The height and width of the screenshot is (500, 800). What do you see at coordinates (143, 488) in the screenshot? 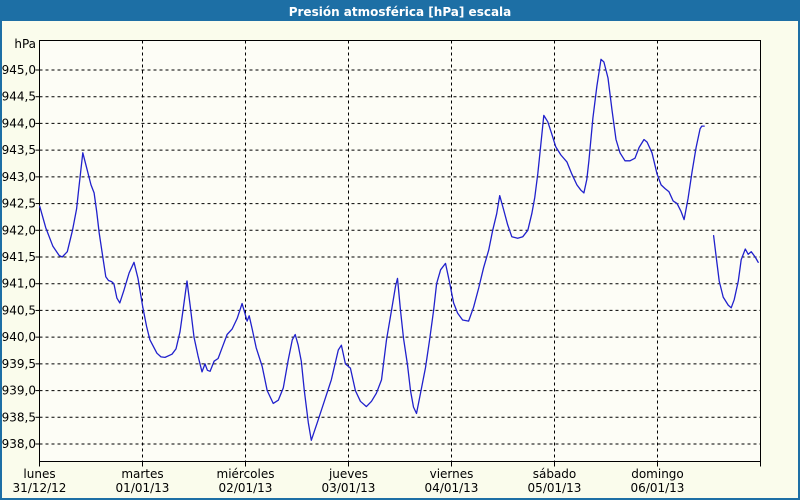
I see `date-label: 01/01/13` at bounding box center [143, 488].